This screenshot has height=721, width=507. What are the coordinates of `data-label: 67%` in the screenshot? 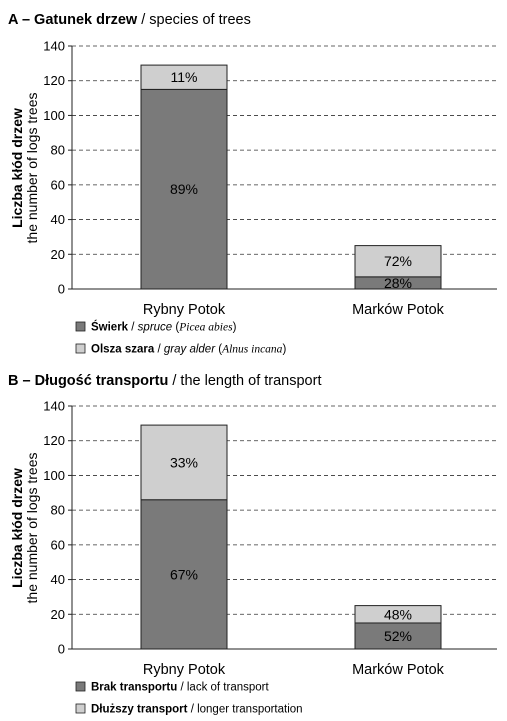 It's located at (184, 574).